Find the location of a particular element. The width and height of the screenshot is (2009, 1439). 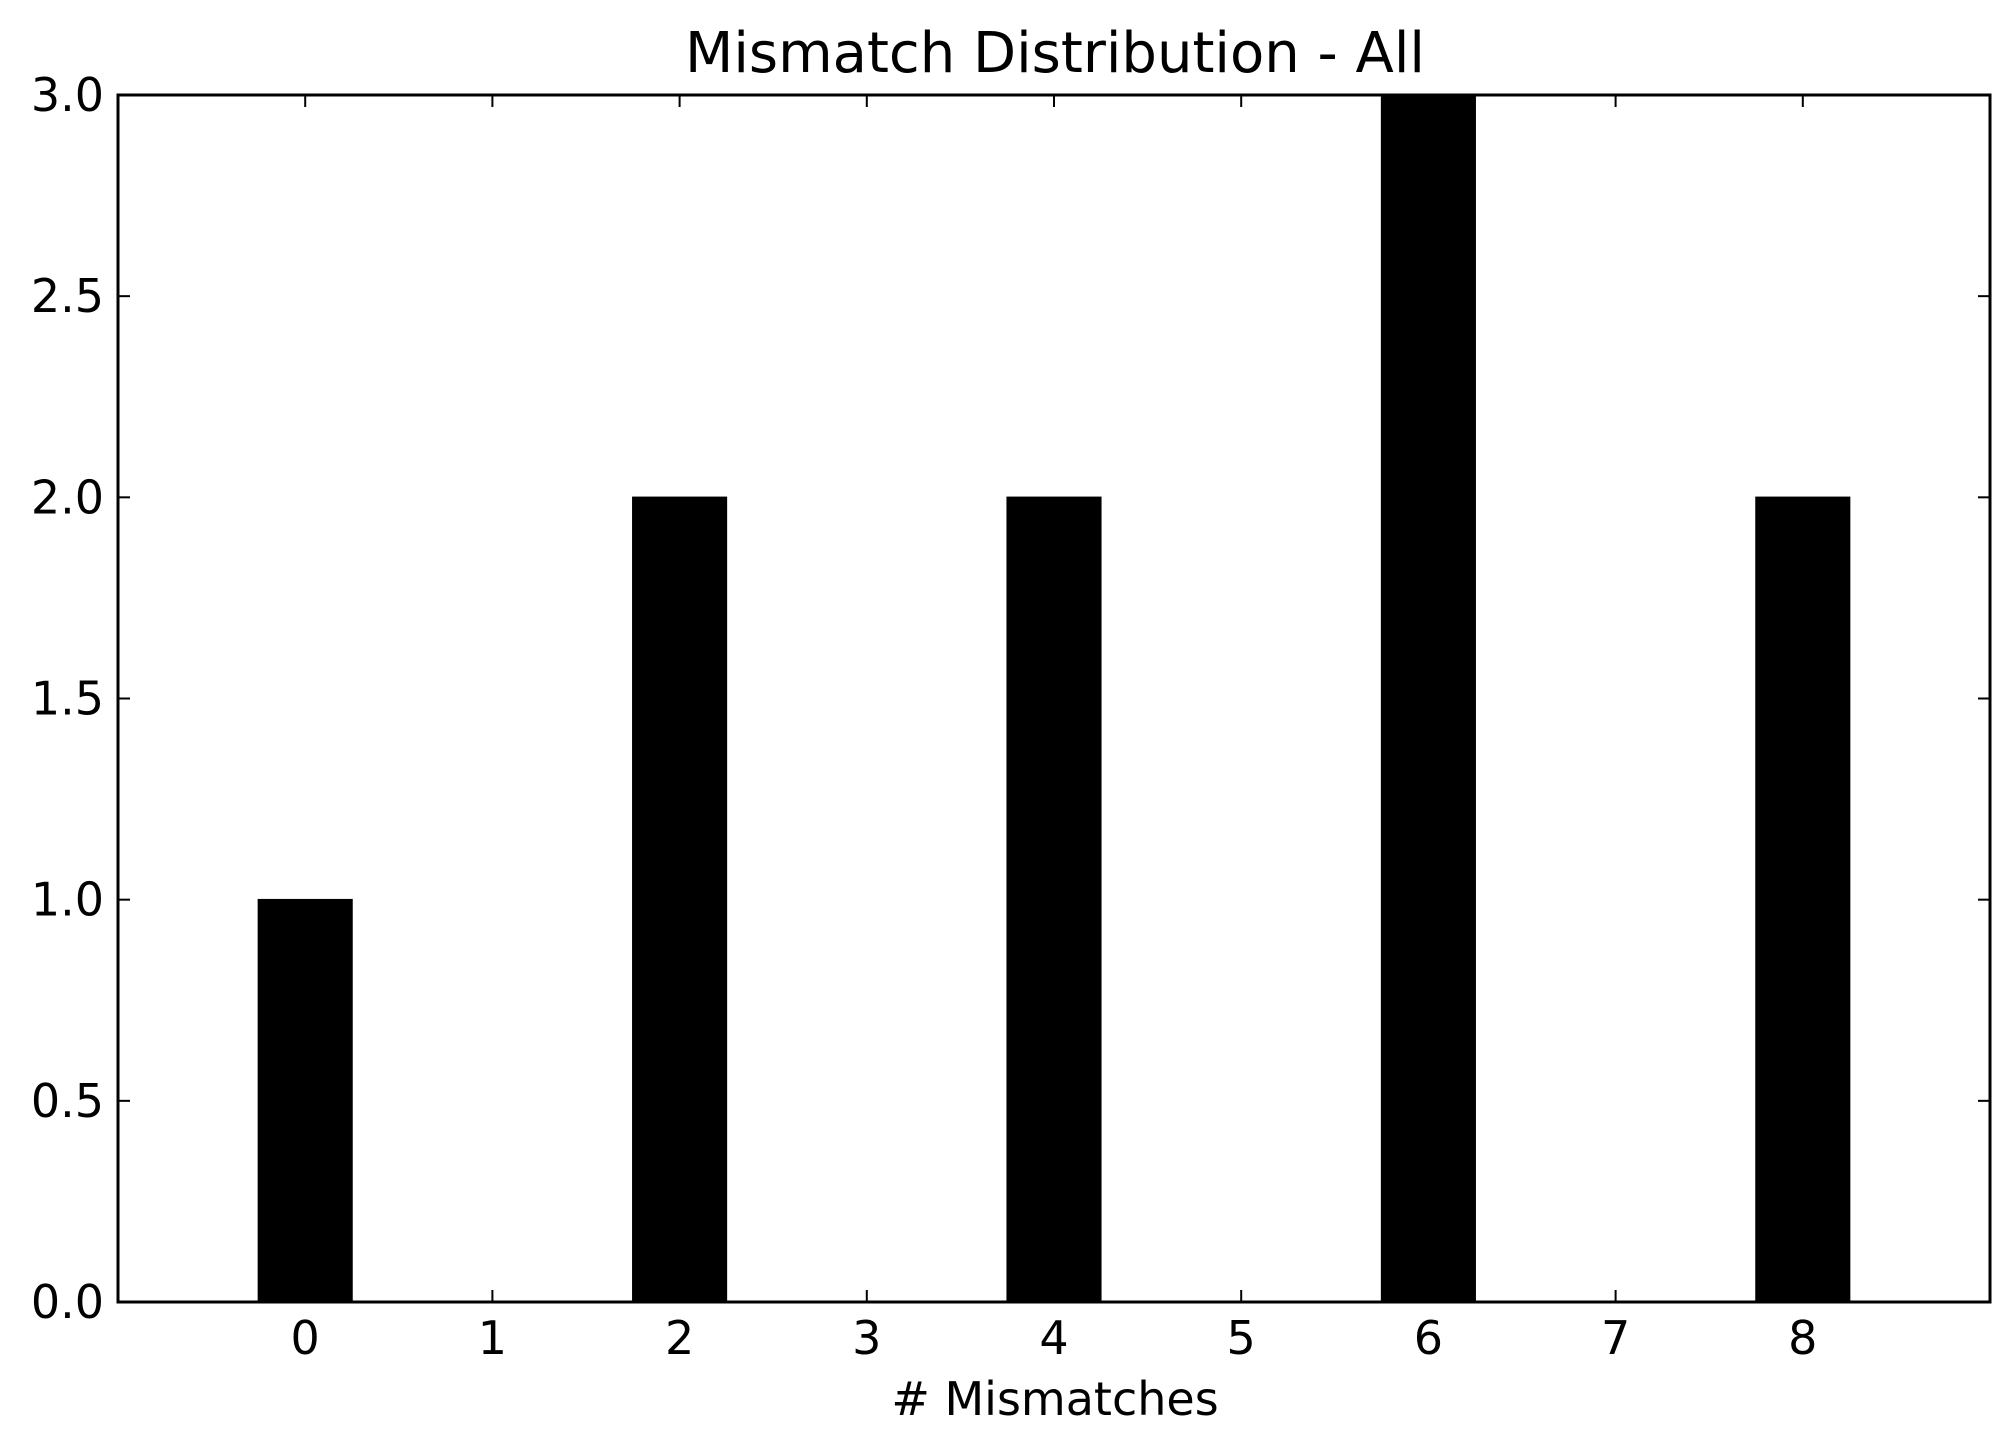

x-tick-label-2: 2 is located at coordinates (679, 1338).